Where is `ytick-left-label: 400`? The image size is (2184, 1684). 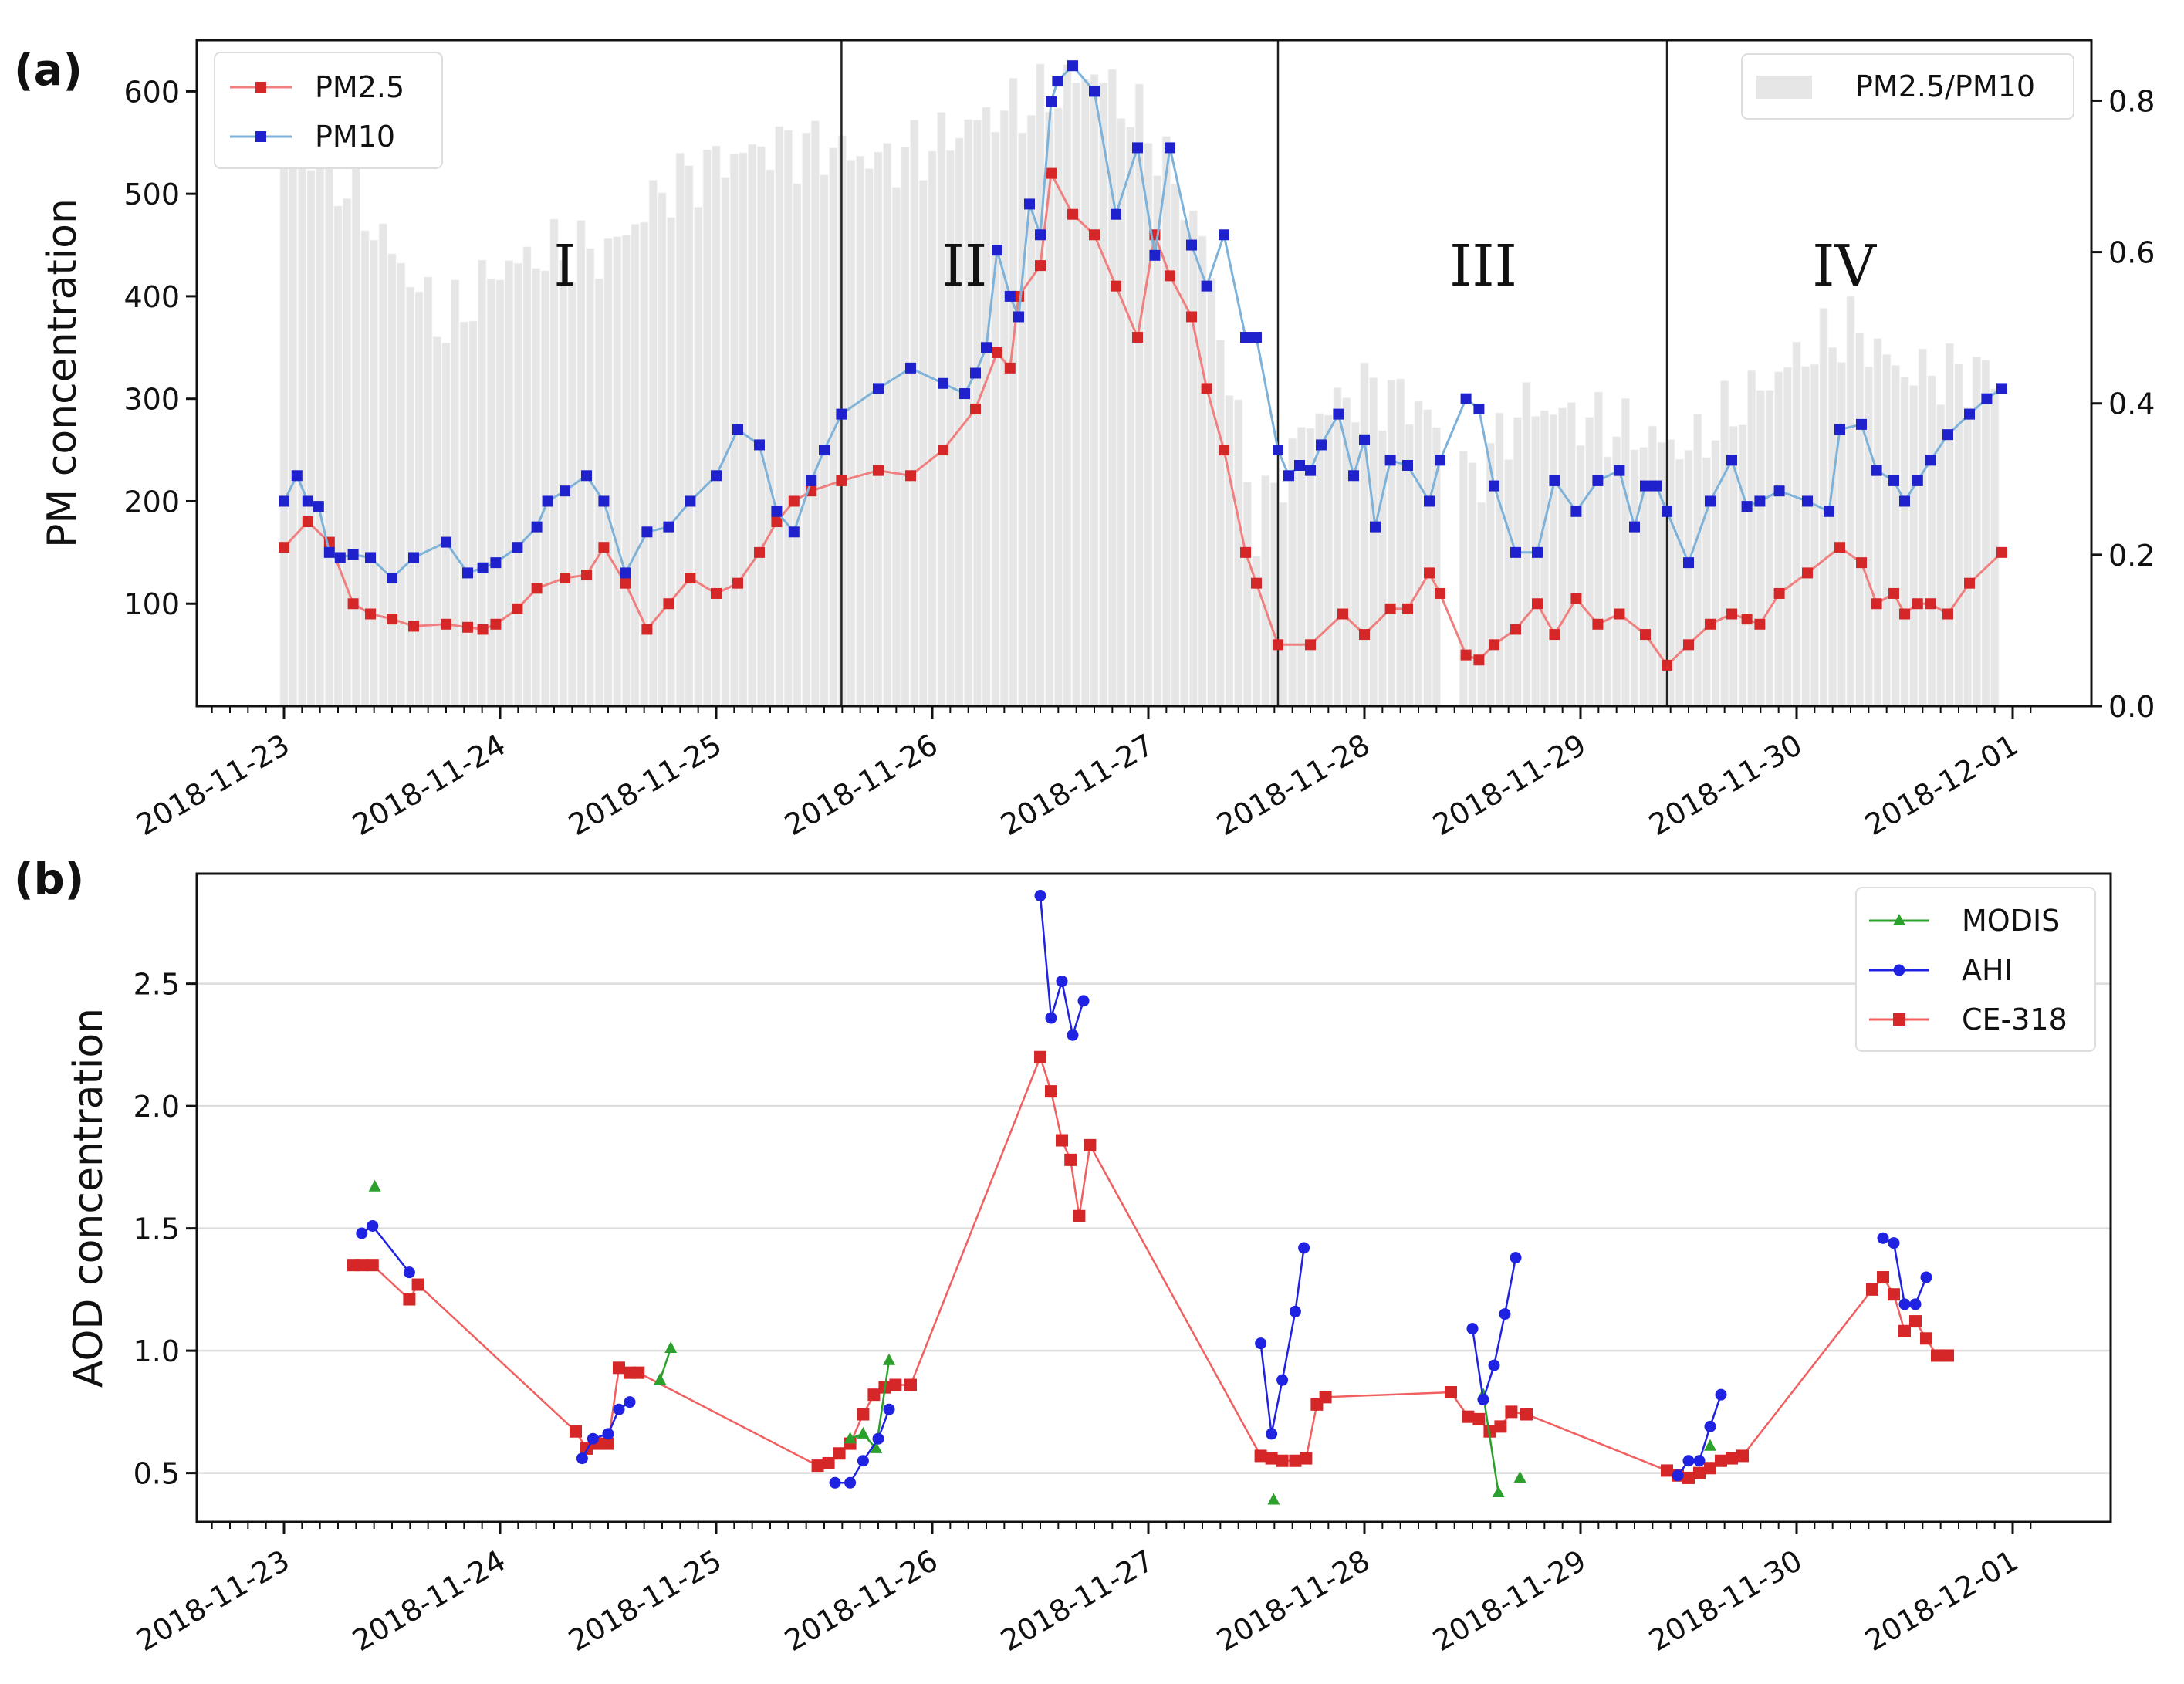 ytick-left-label: 400 is located at coordinates (151, 297).